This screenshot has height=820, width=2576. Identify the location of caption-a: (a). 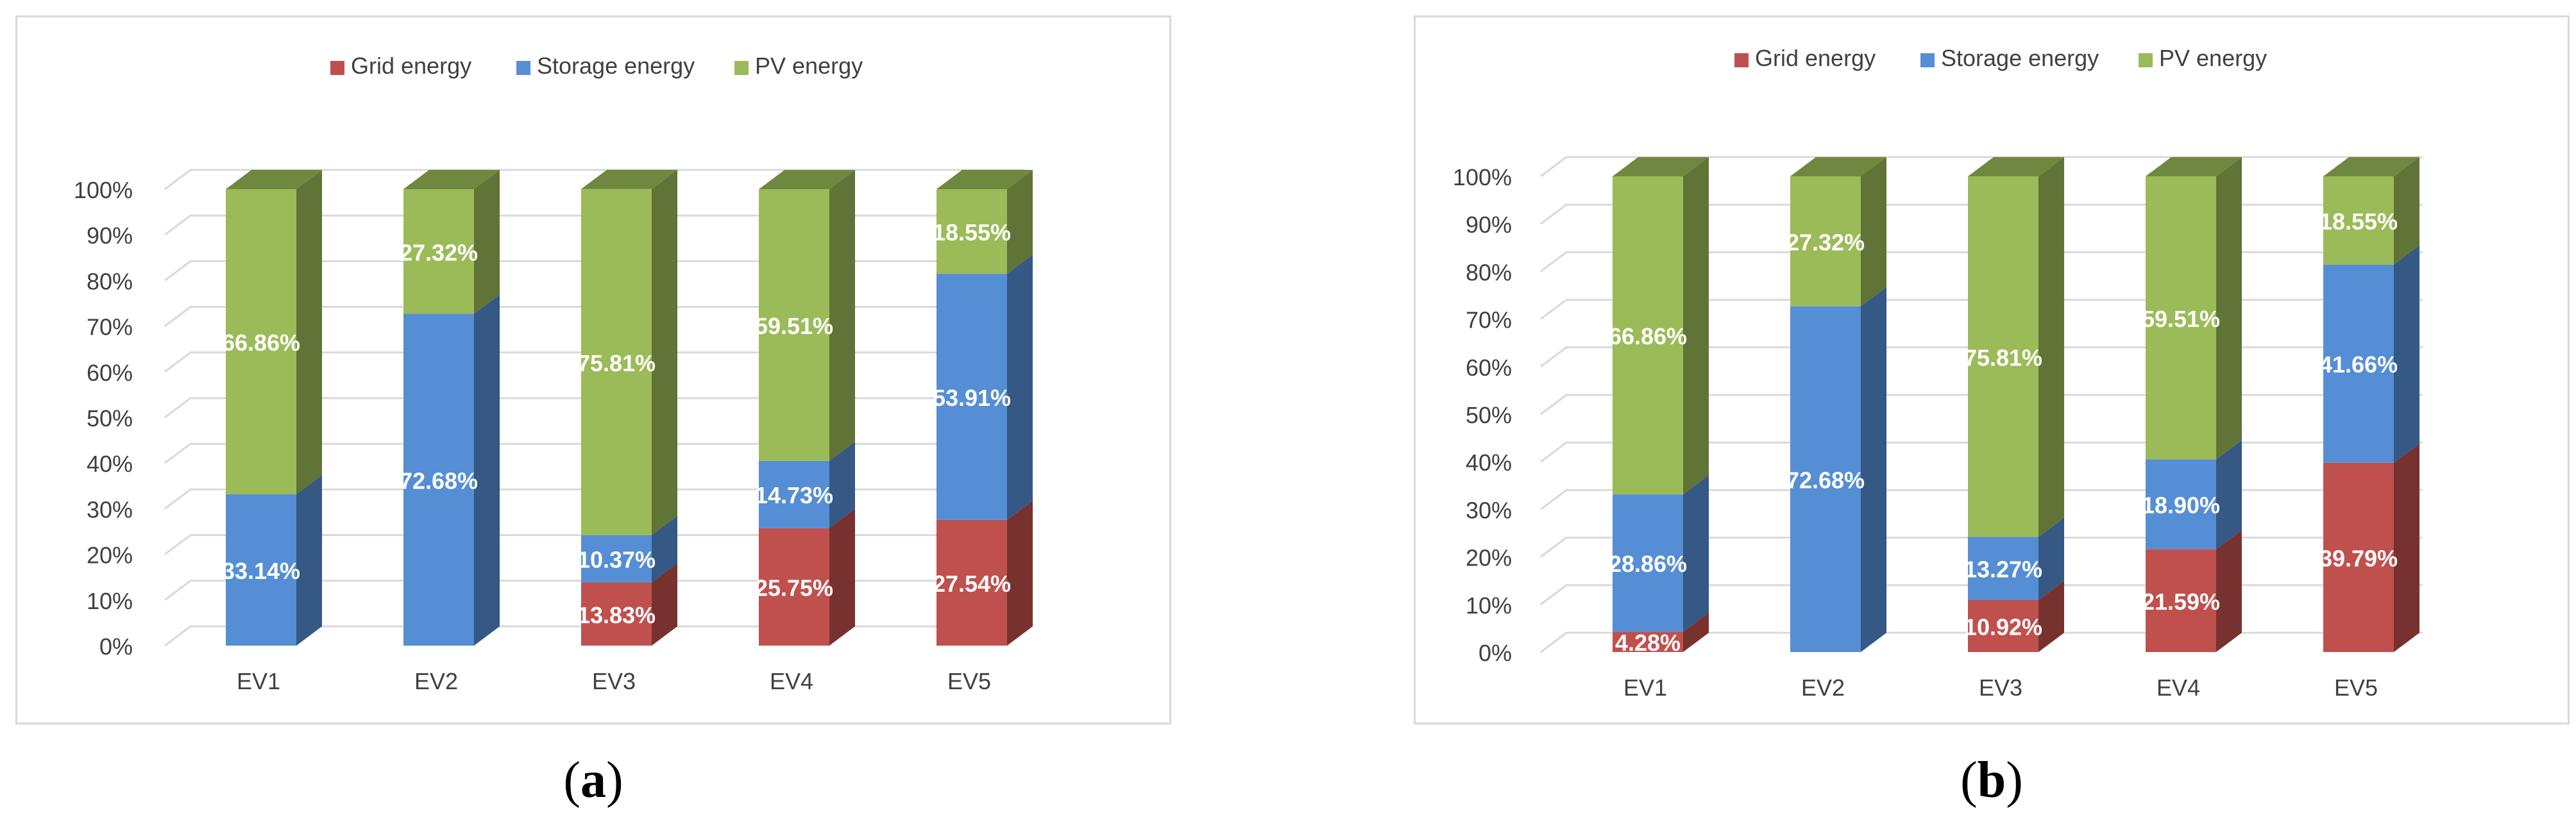
(593, 780).